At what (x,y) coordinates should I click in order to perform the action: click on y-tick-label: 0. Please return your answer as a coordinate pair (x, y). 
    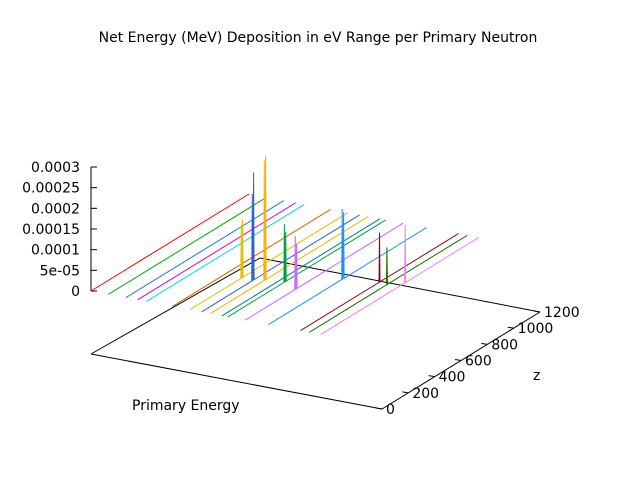
    Looking at the image, I should click on (390, 410).